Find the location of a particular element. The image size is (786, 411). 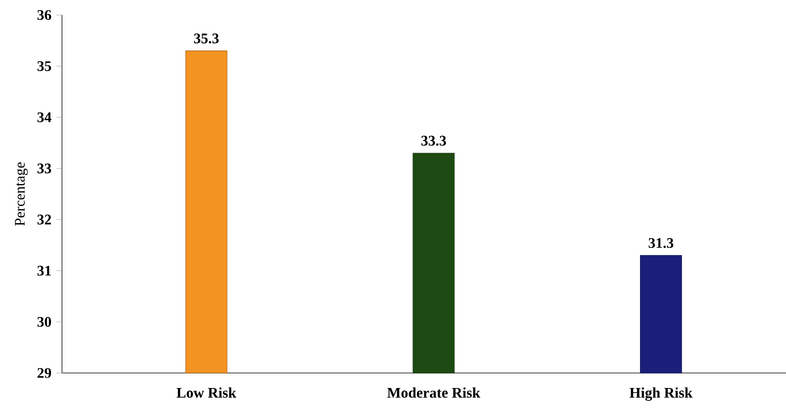

x-tick-label: Low Risk is located at coordinates (206, 392).